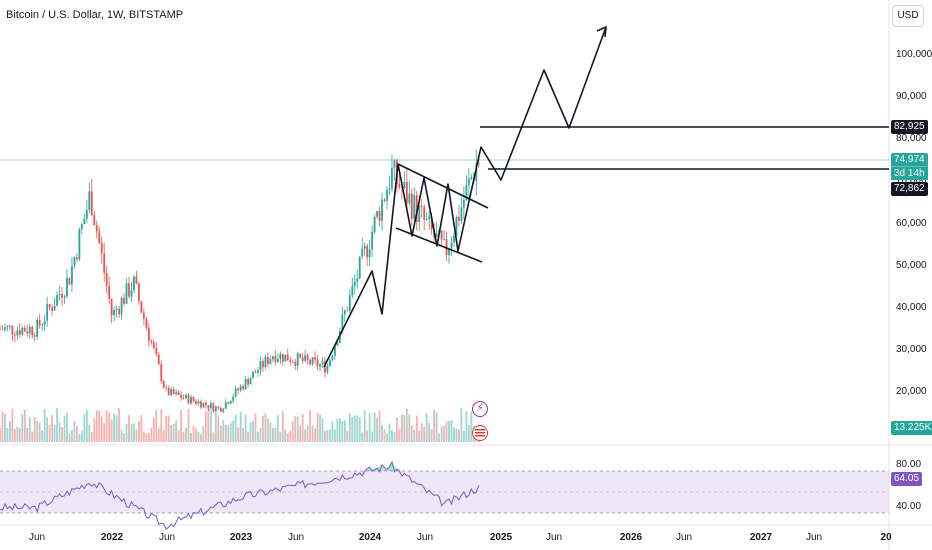 This screenshot has width=932, height=550. What do you see at coordinates (911, 97) in the screenshot?
I see `price-tick-label: 90,000` at bounding box center [911, 97].